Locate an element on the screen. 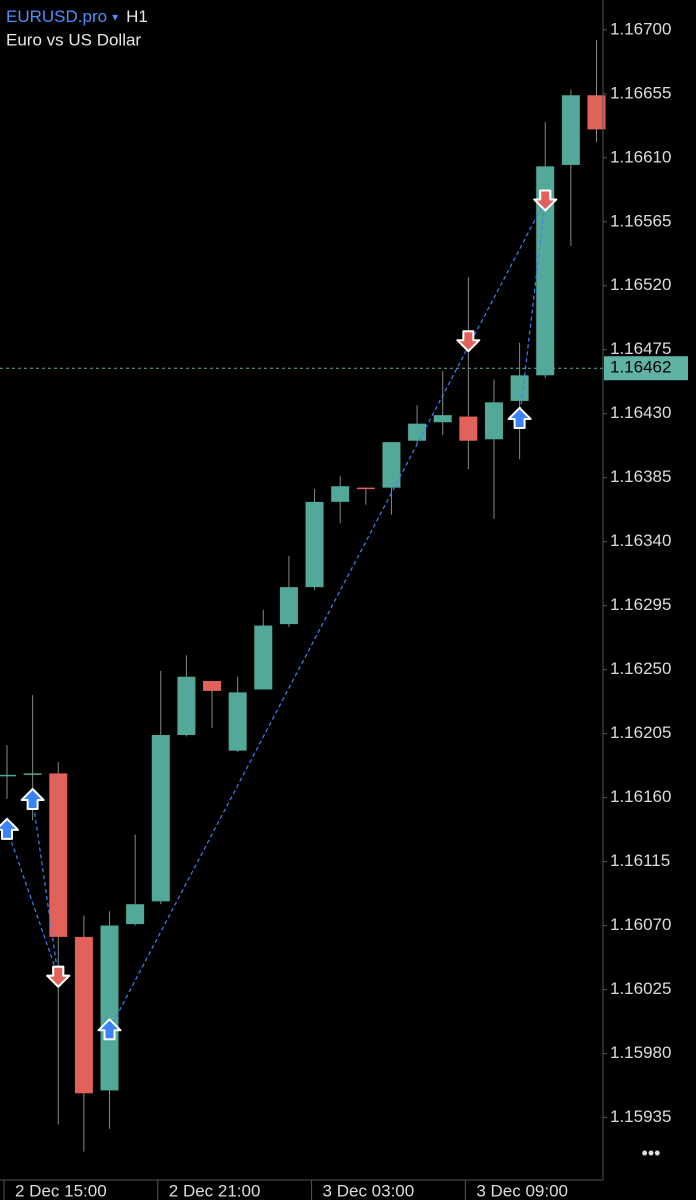 The width and height of the screenshot is (696, 1200). y-tick-label: 1.16115 is located at coordinates (640, 860).